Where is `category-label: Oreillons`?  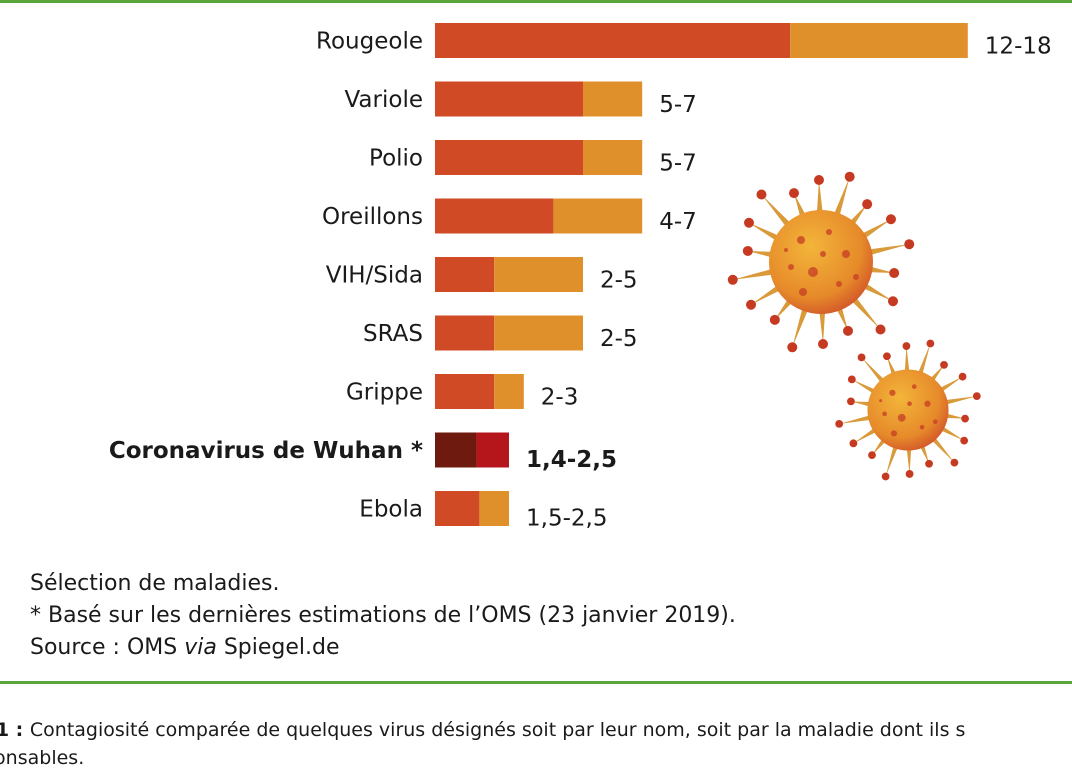 category-label: Oreillons is located at coordinates (372, 217).